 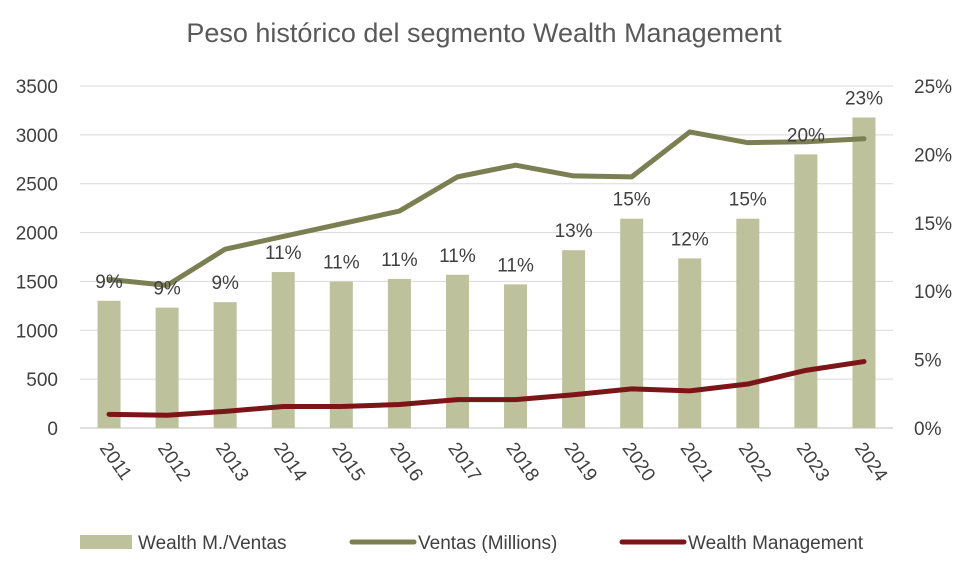 I want to click on x-tick-2014: 2014, so click(x=290, y=462).